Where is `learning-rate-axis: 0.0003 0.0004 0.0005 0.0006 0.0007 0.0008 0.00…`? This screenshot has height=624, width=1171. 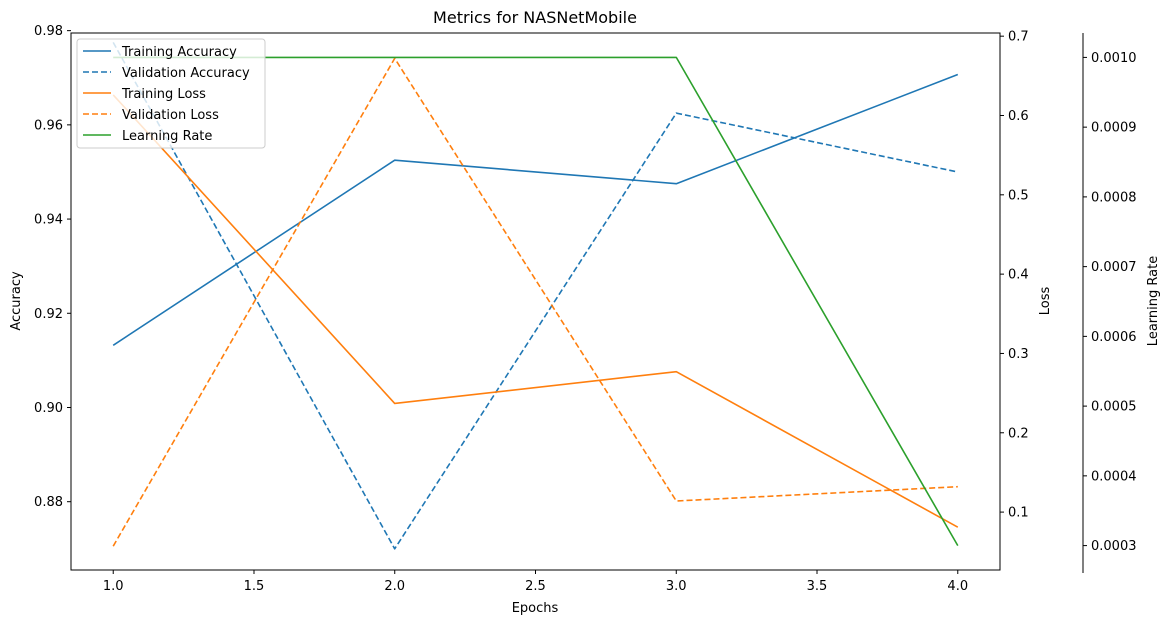 learning-rate-axis: 0.0003 0.0004 0.0005 0.0006 0.0007 0.0008 0.00… is located at coordinates (1109, 303).